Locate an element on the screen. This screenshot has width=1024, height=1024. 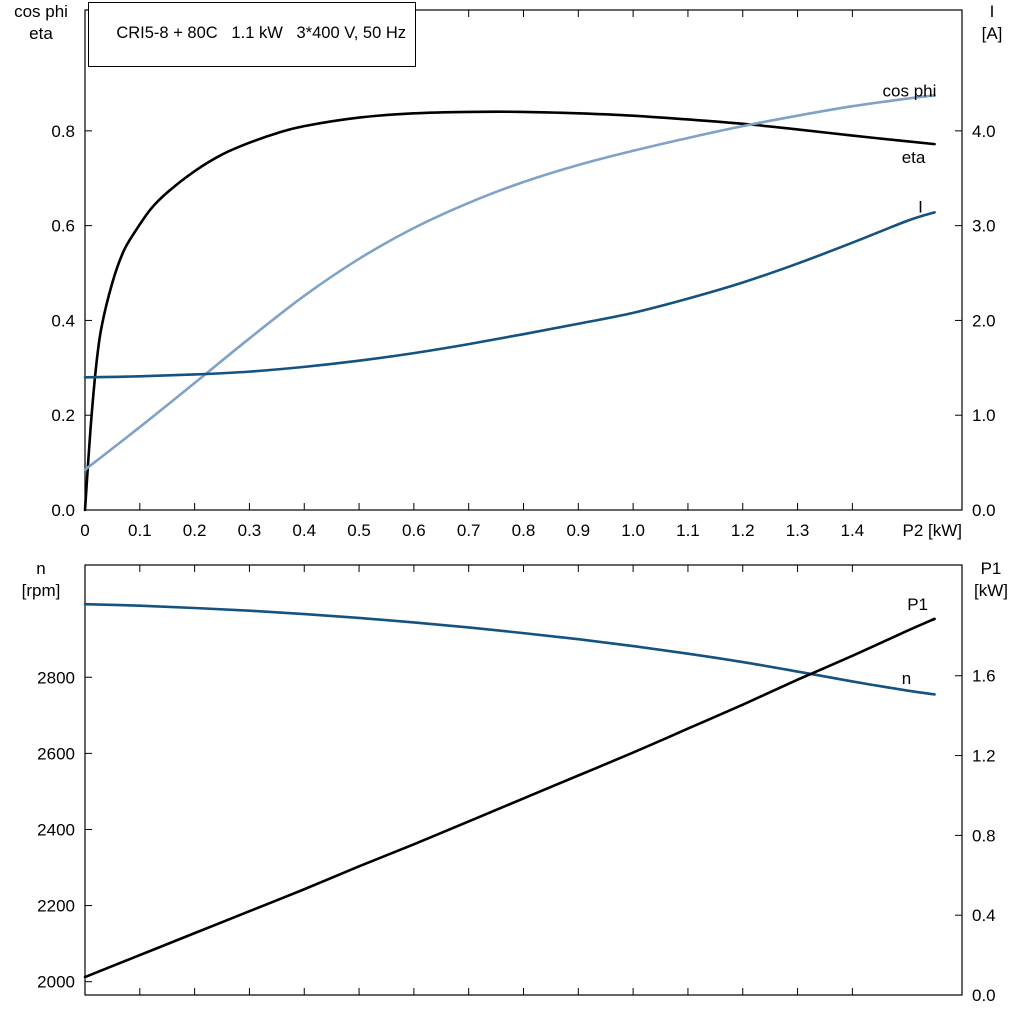
left-axis-title-line1: cos phi is located at coordinates (41, 11).